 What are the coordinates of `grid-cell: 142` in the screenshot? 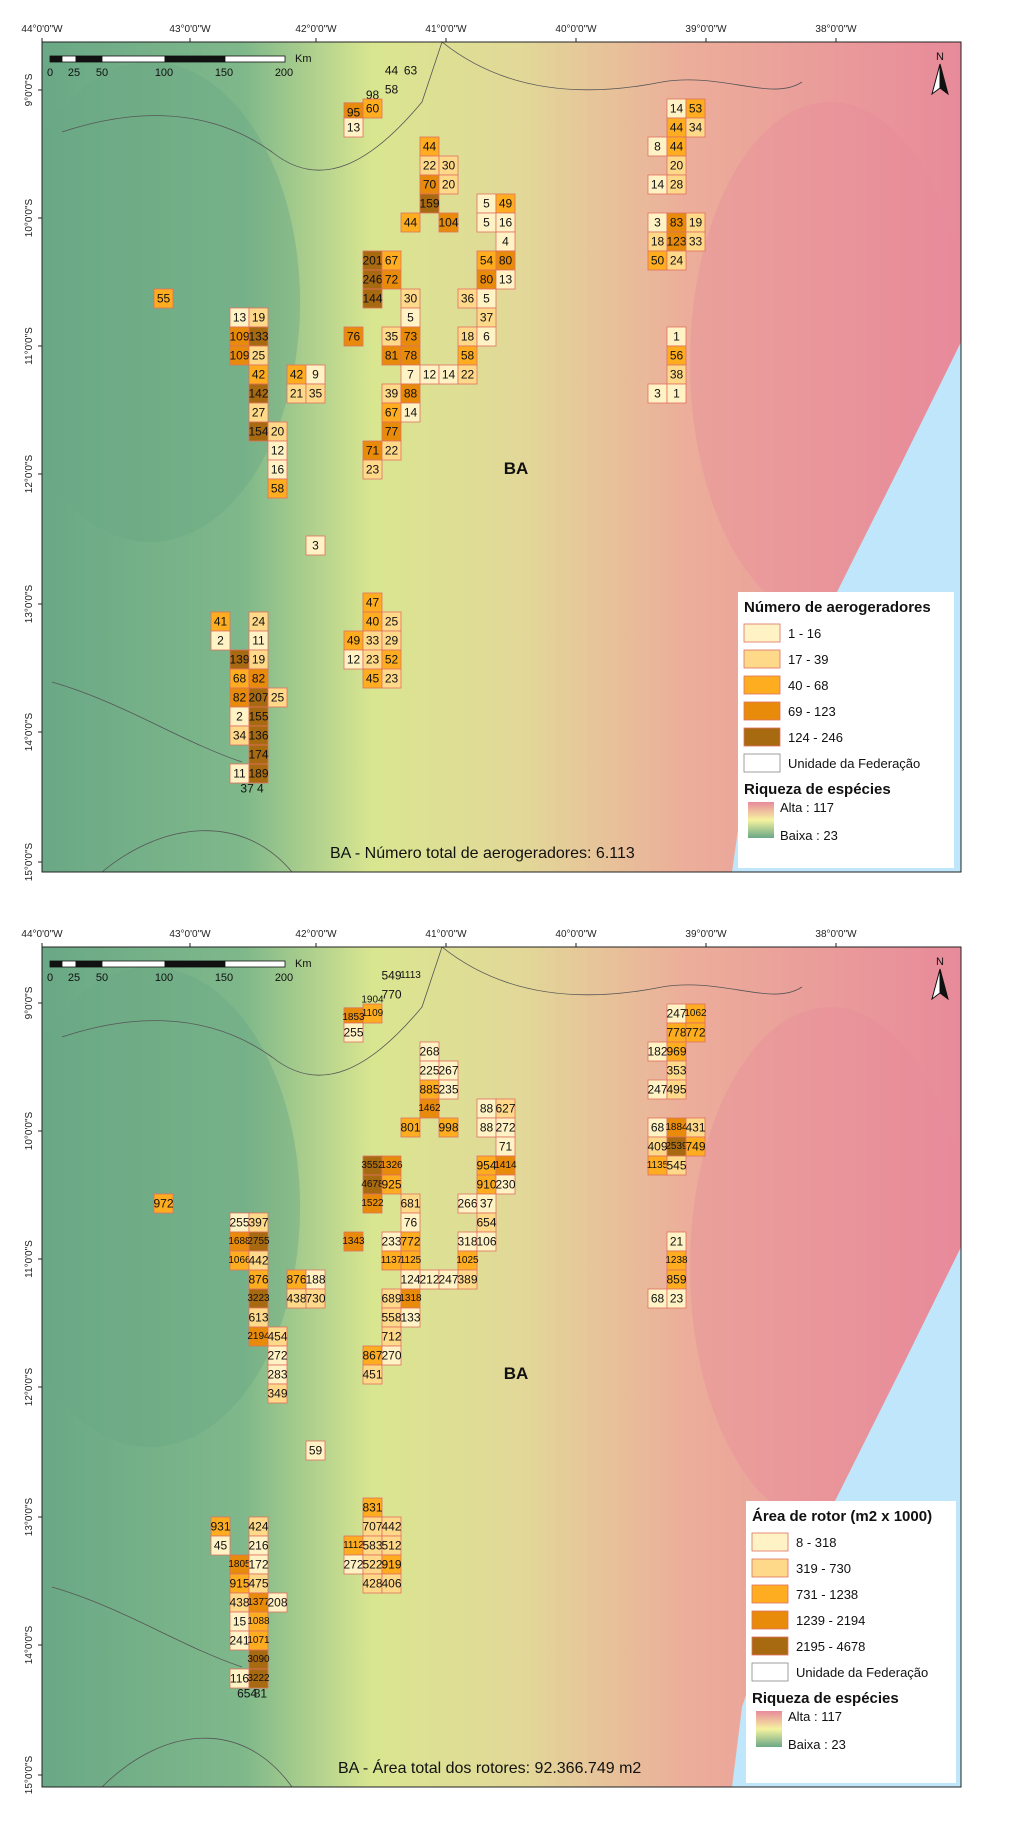 It's located at (258, 393).